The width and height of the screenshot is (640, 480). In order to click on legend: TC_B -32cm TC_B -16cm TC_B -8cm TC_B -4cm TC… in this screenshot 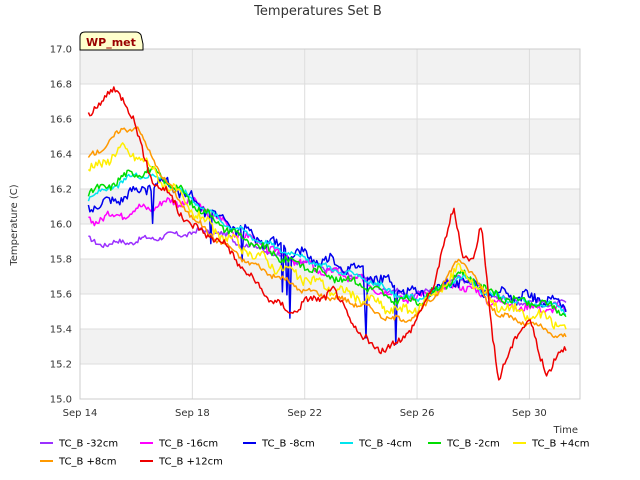, I will do `click(315, 453)`.